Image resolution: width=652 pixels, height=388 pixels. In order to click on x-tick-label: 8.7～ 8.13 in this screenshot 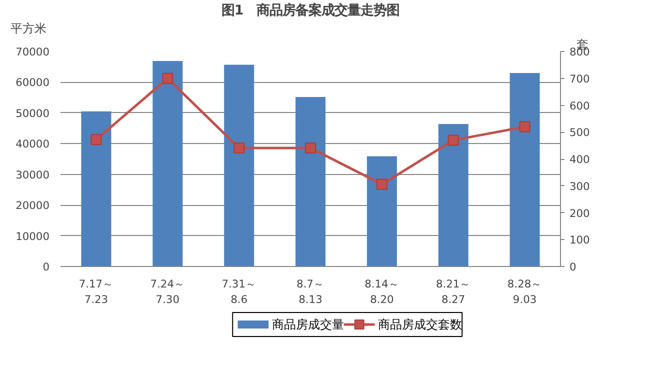, I will do `click(310, 292)`.